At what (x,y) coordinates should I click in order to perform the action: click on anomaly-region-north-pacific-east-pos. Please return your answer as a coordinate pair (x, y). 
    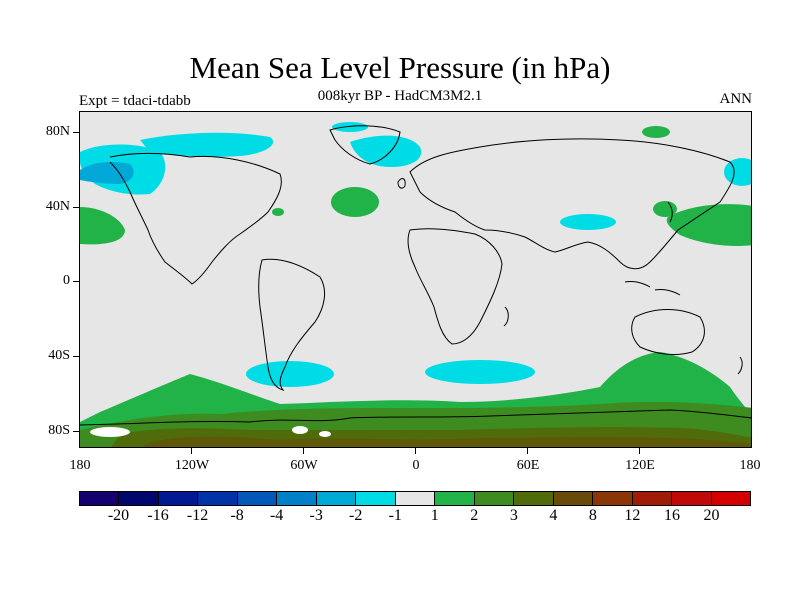
    Looking at the image, I should click on (708, 225).